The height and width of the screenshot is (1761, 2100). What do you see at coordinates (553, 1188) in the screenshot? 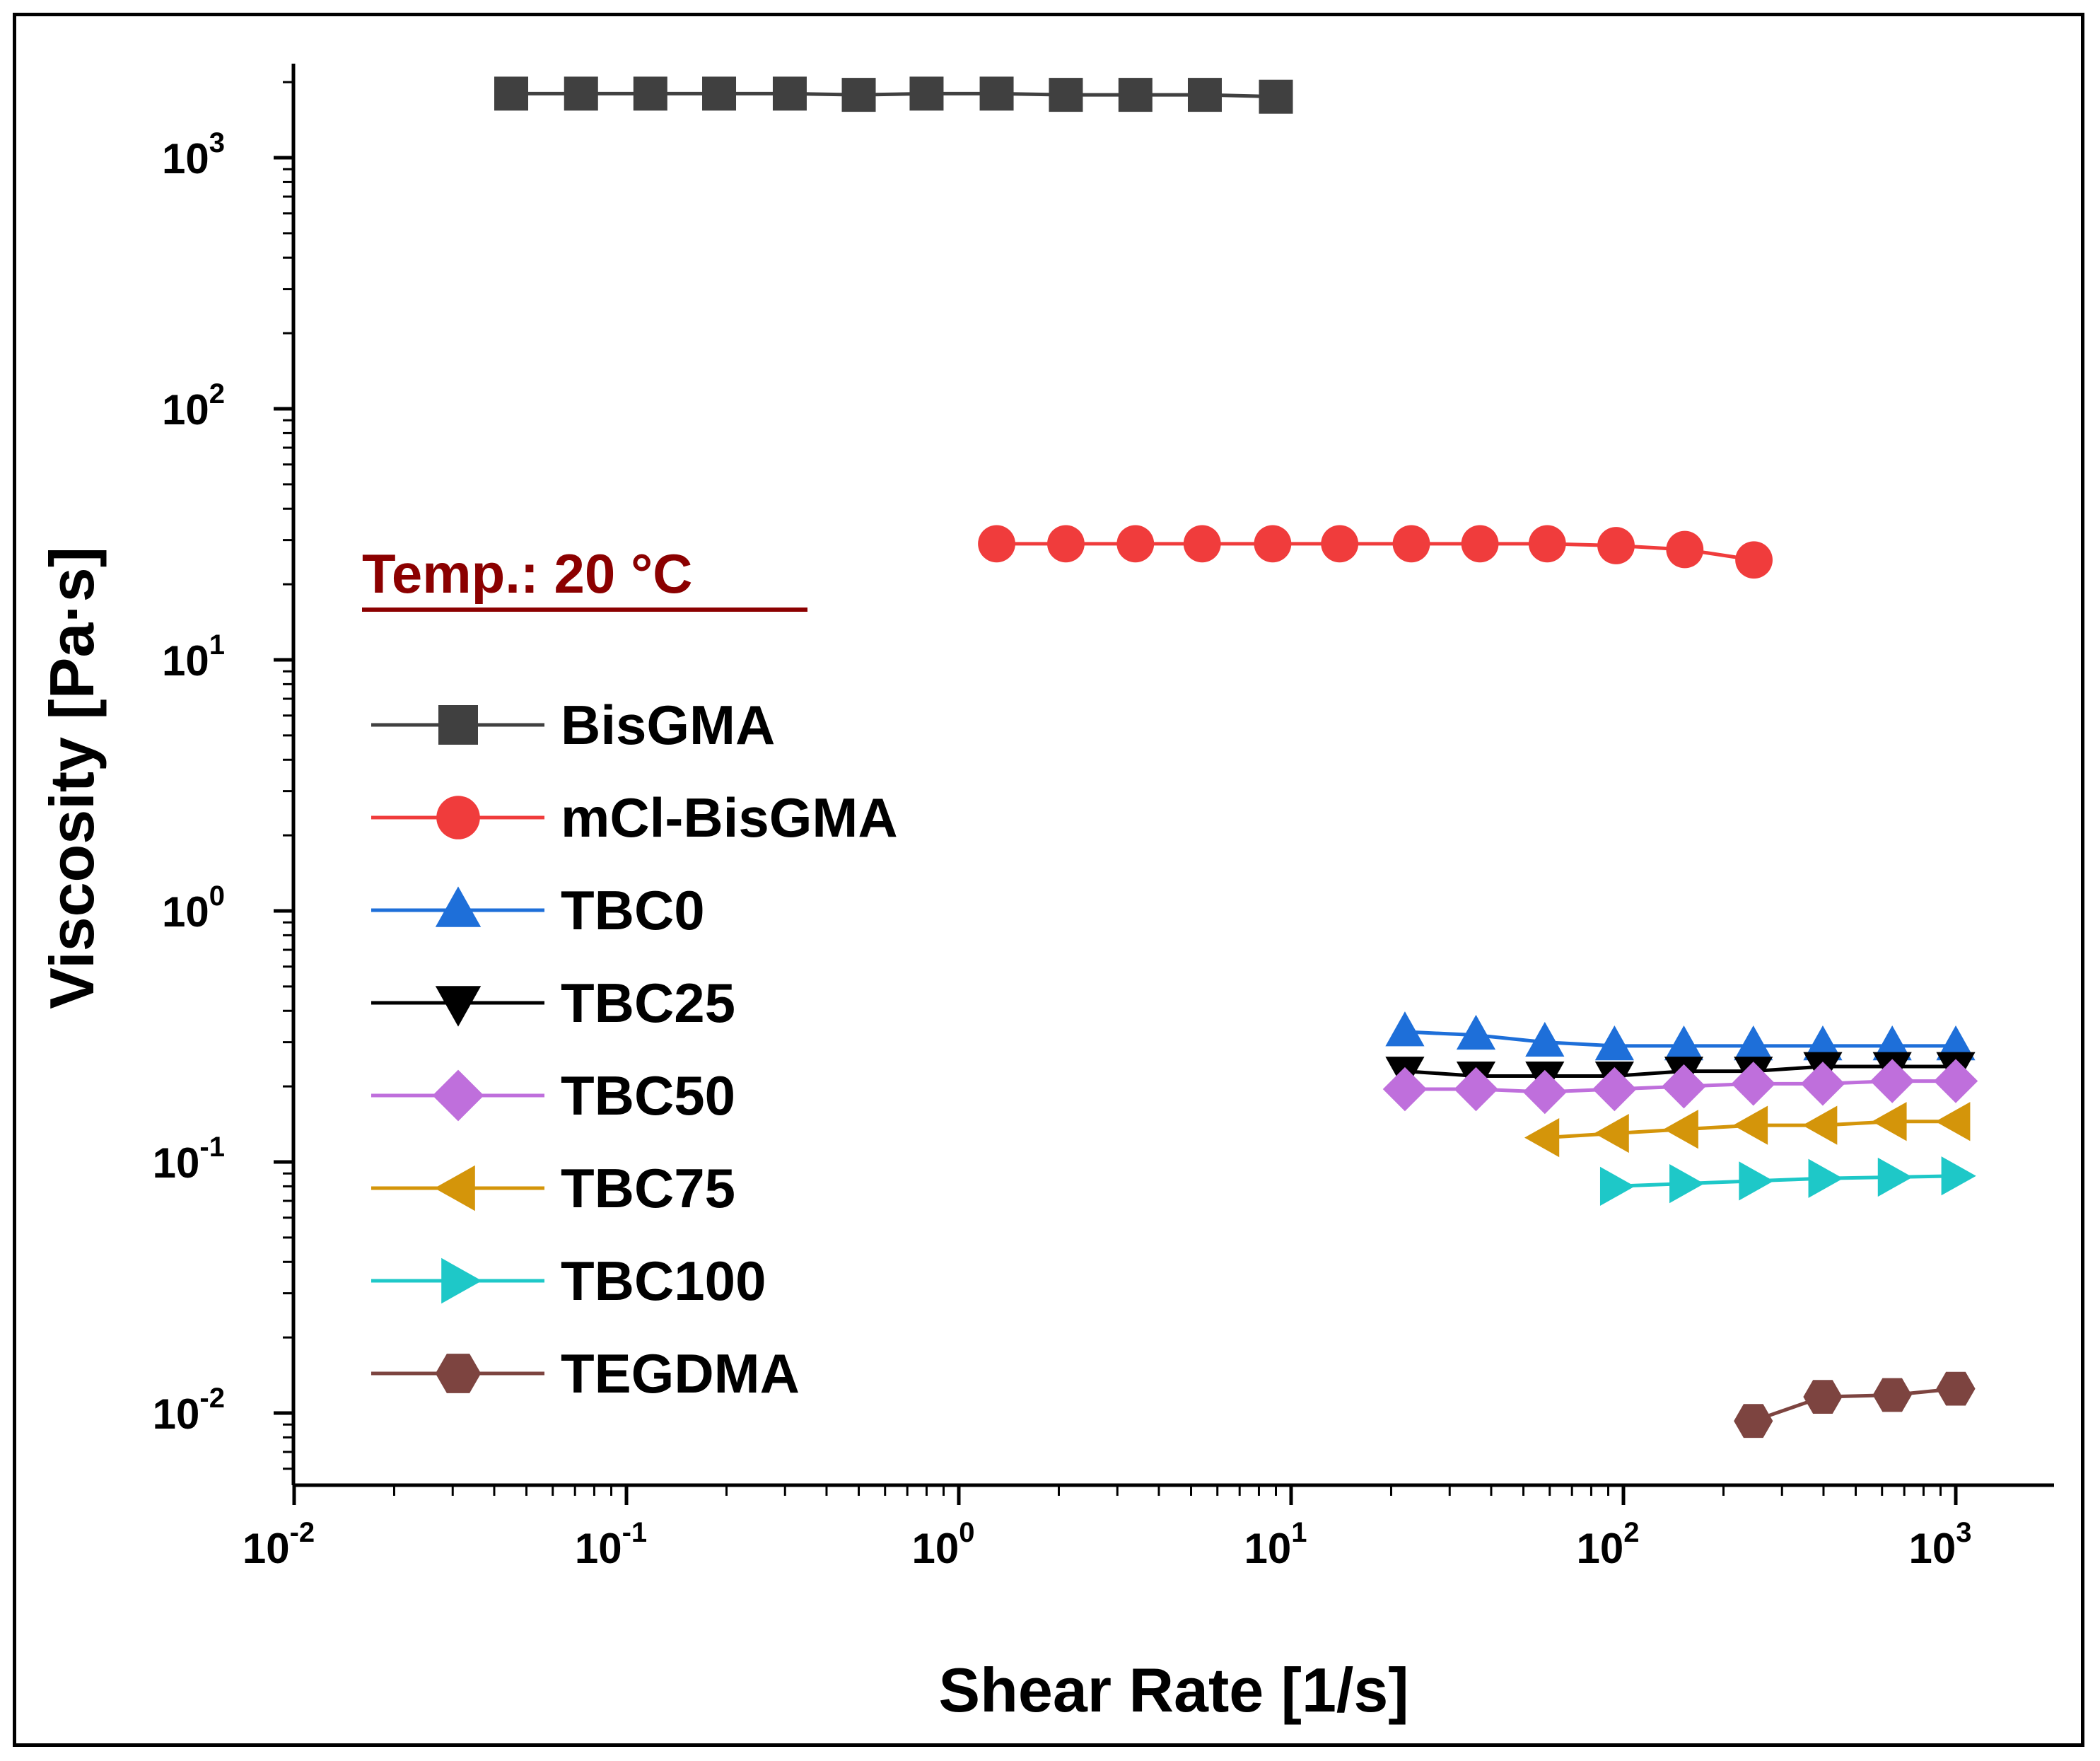
I see `legend-item-tbc75: TBC75` at bounding box center [553, 1188].